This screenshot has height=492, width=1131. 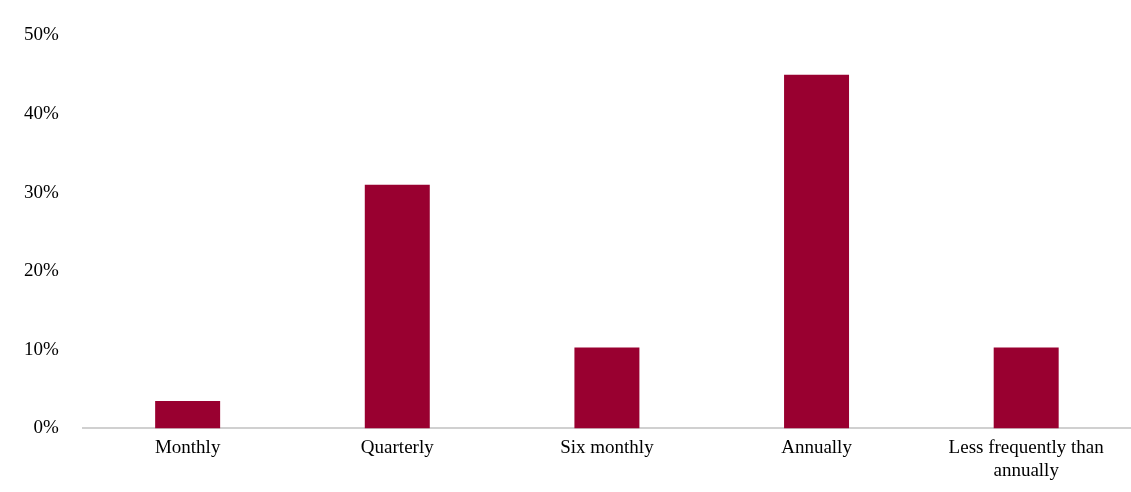 I want to click on y-tick-label: 50%, so click(x=41, y=34).